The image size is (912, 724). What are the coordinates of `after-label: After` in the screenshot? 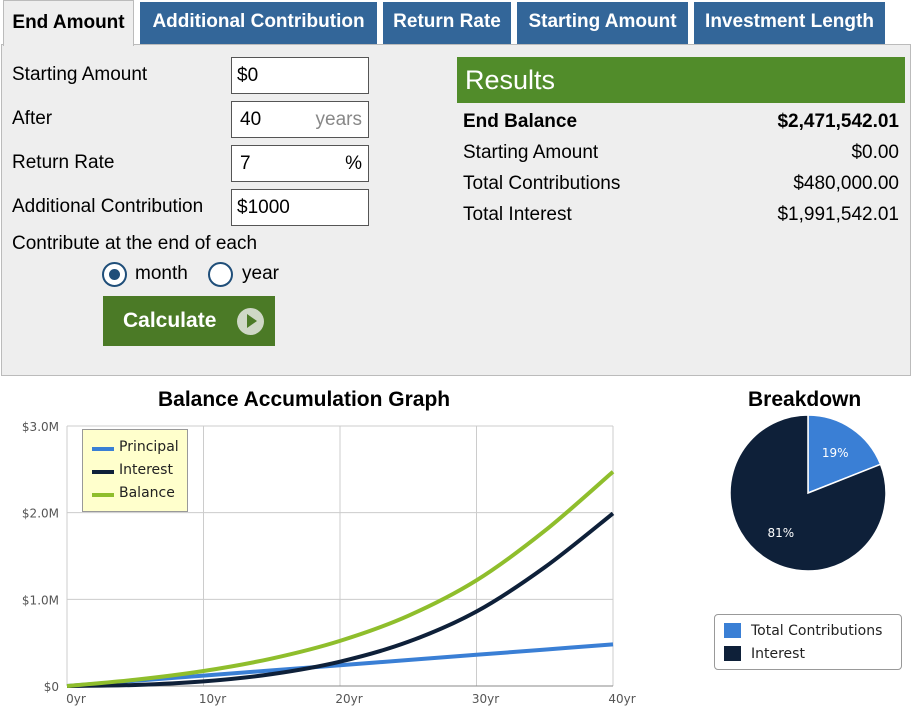 It's located at (32, 118).